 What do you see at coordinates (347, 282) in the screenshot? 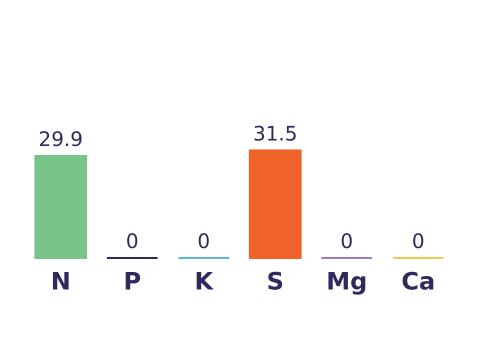
I see `x-tick-label: Mg` at bounding box center [347, 282].